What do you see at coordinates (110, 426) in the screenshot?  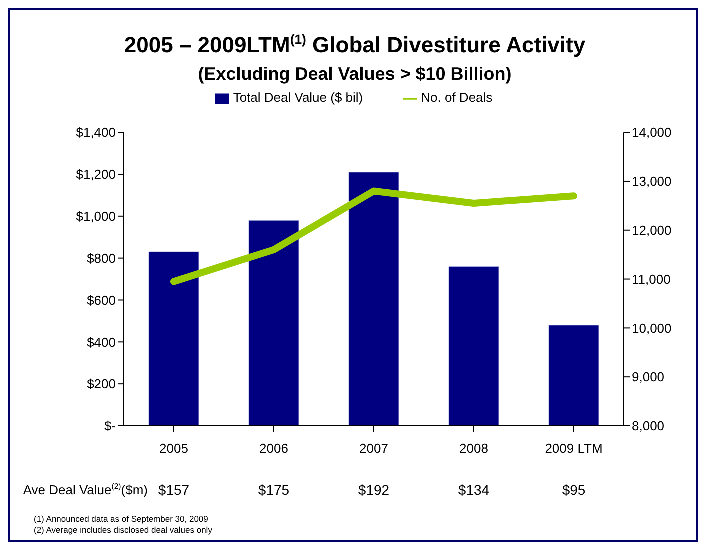 I see `y-tick-label: $-` at bounding box center [110, 426].